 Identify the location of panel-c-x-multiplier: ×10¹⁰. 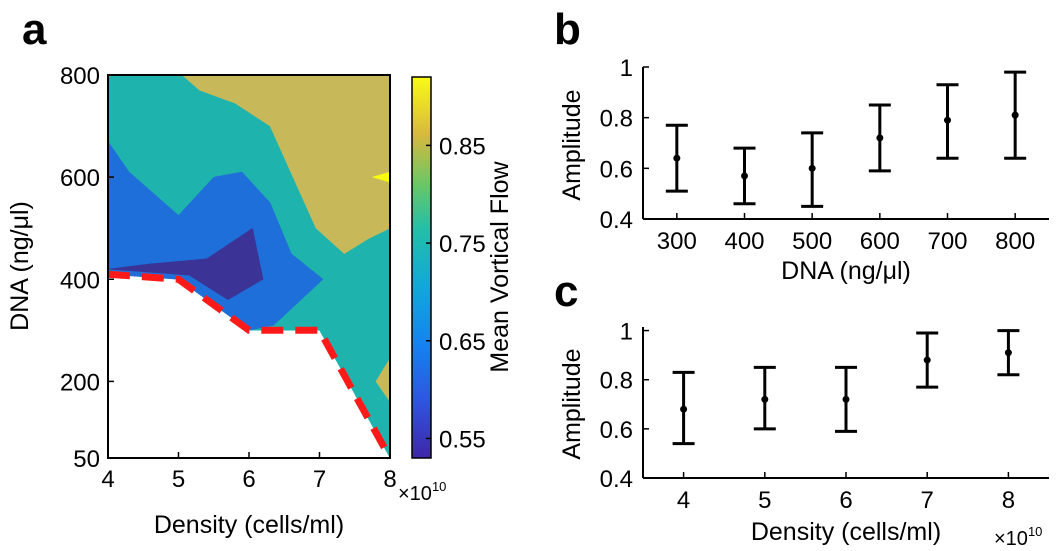
(1018, 537).